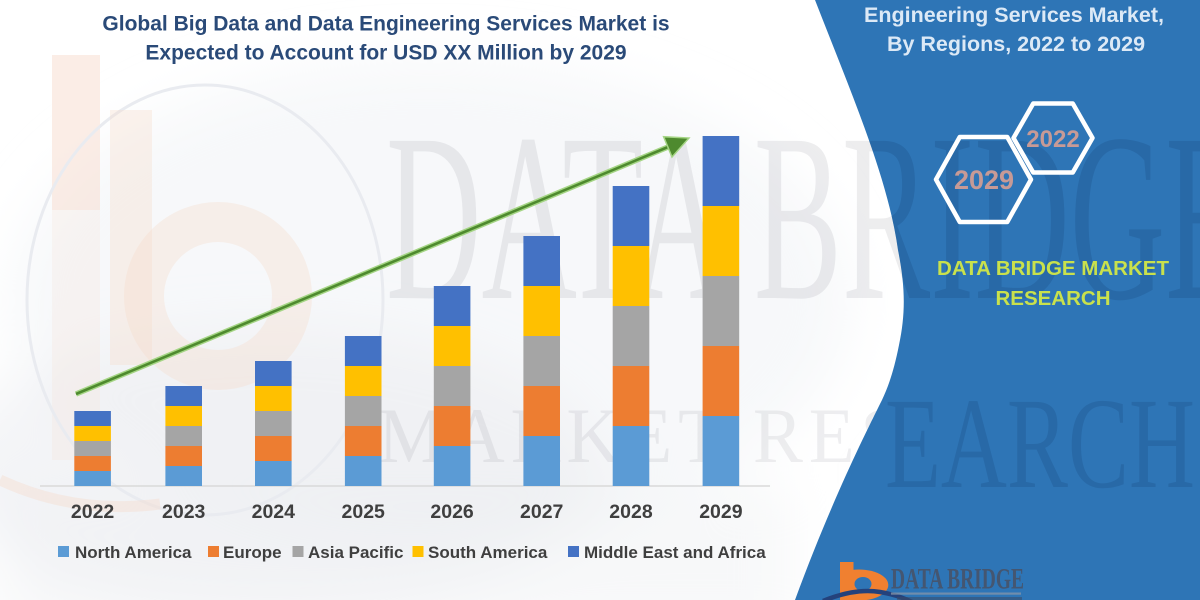  What do you see at coordinates (488, 552) in the screenshot?
I see `svg-text: South America` at bounding box center [488, 552].